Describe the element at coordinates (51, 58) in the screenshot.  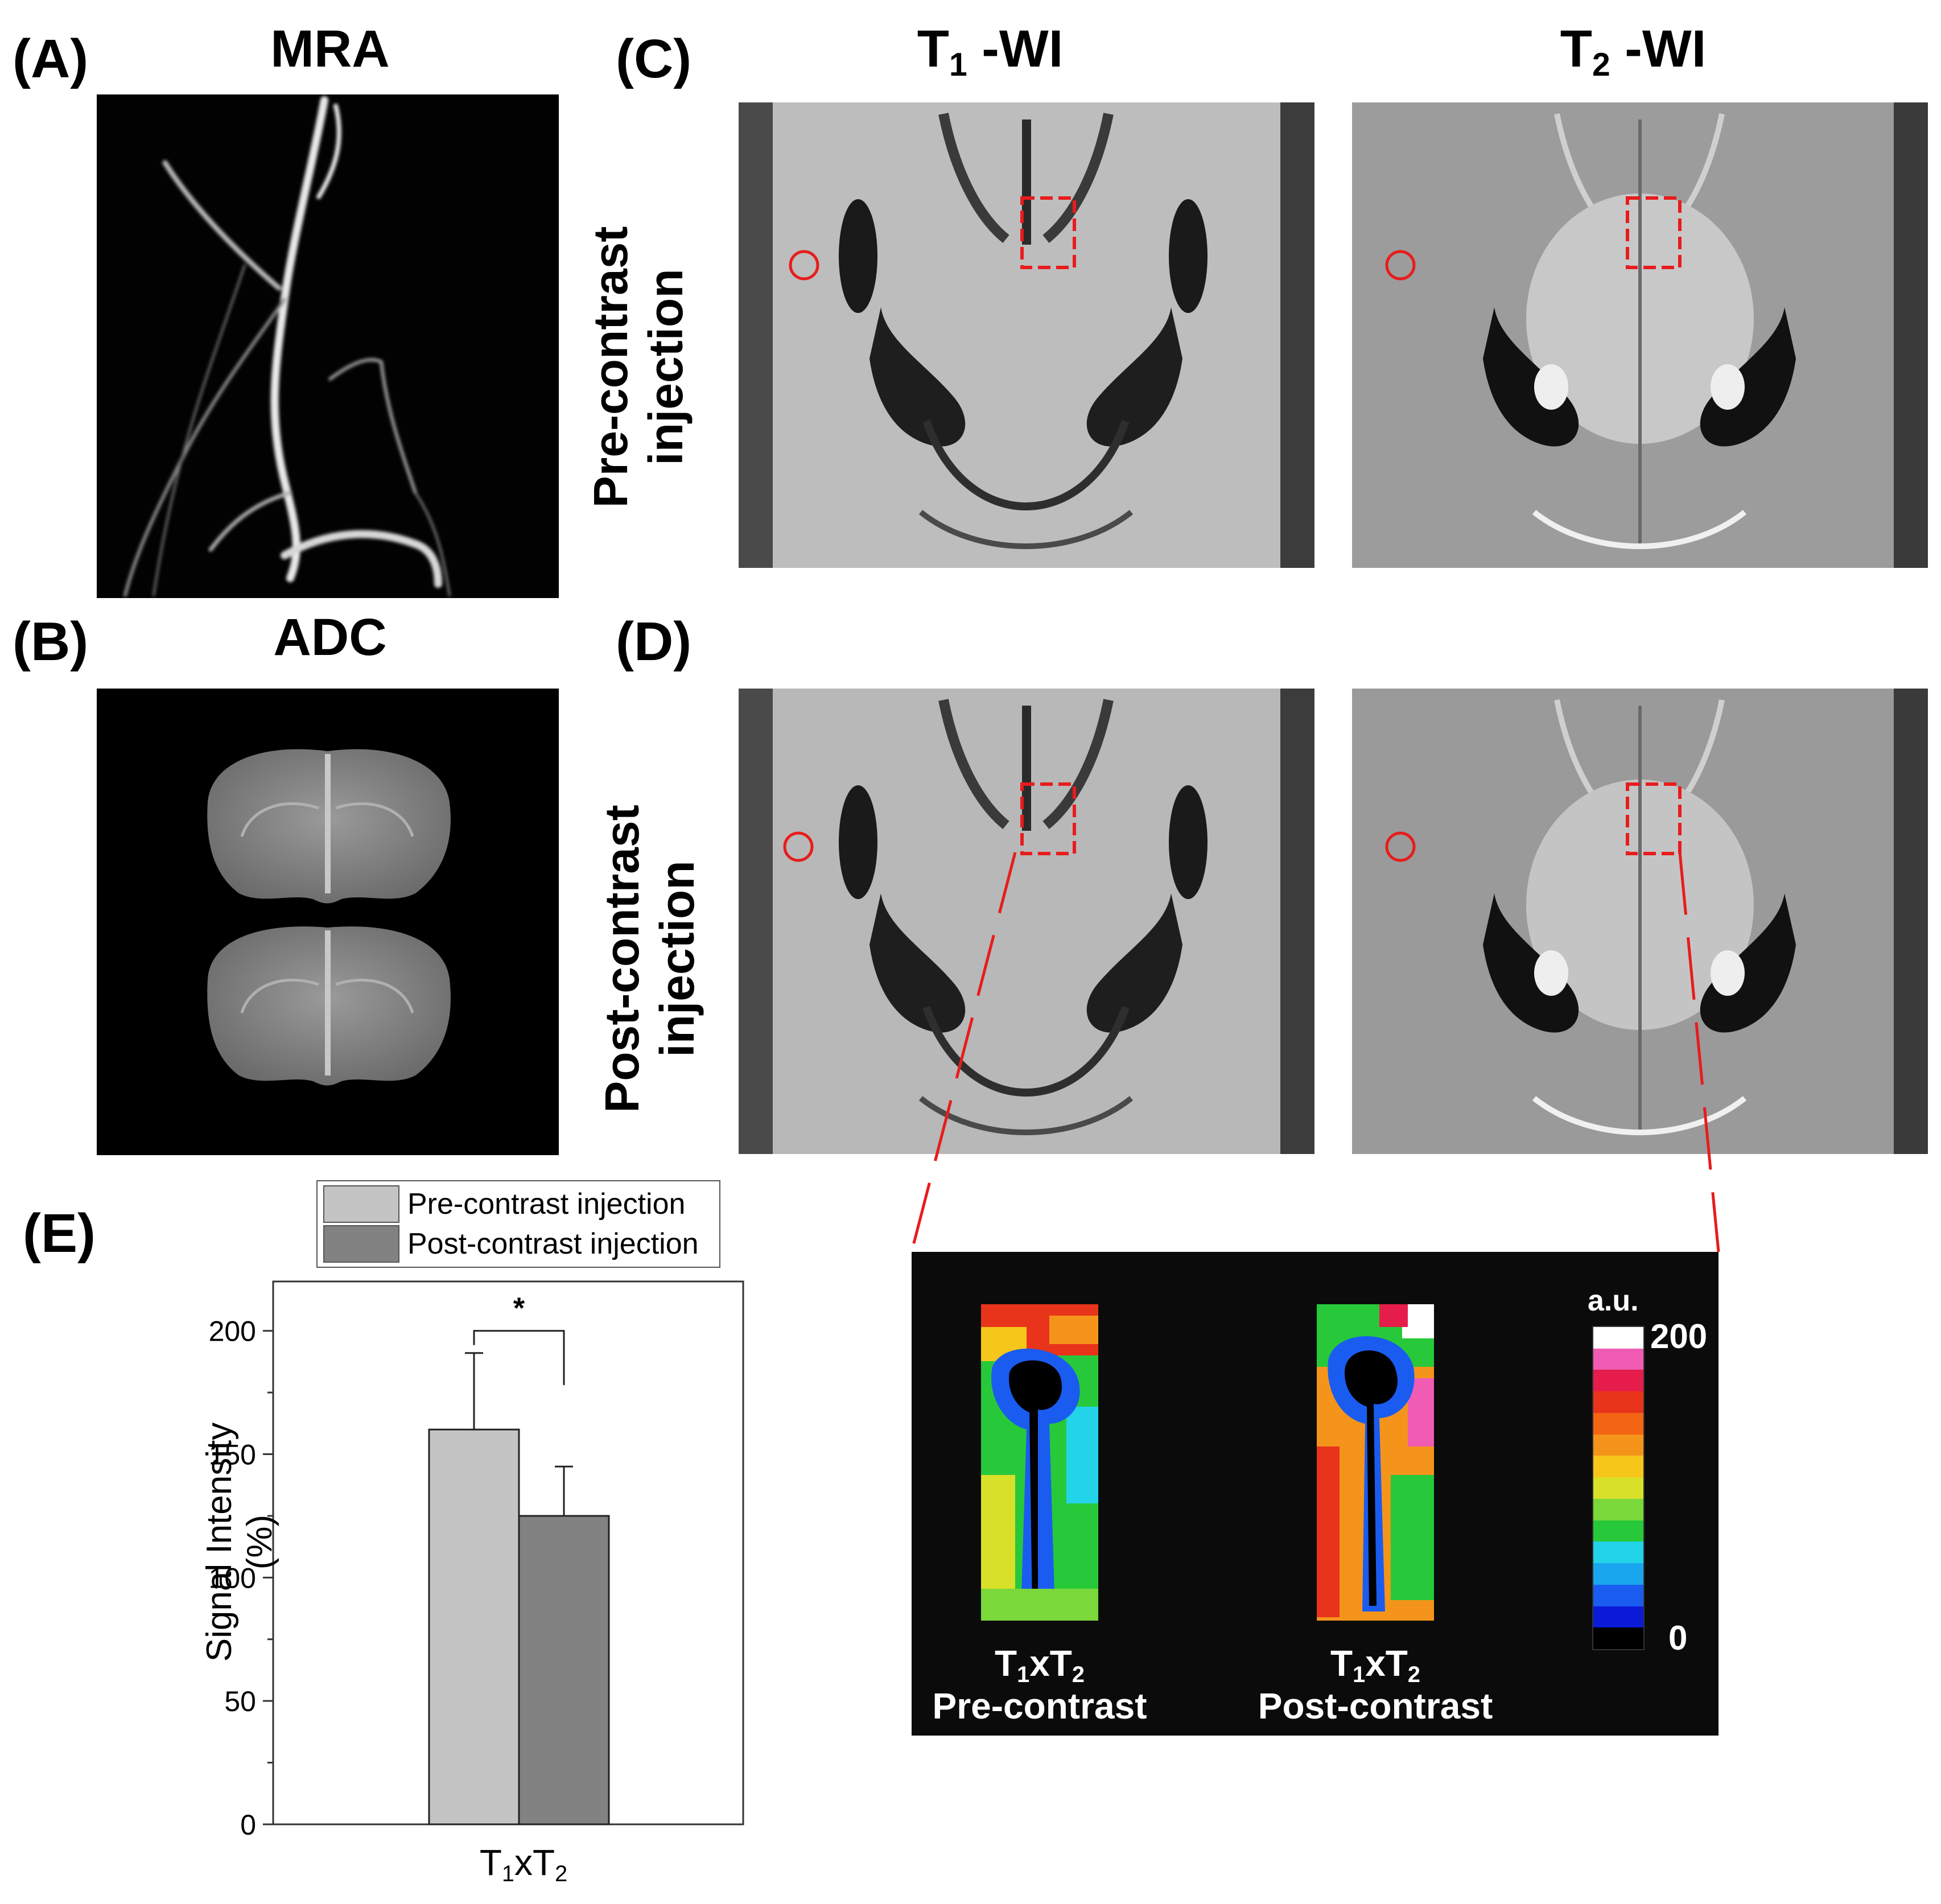
I see `panel-label-a: (A)` at that location.